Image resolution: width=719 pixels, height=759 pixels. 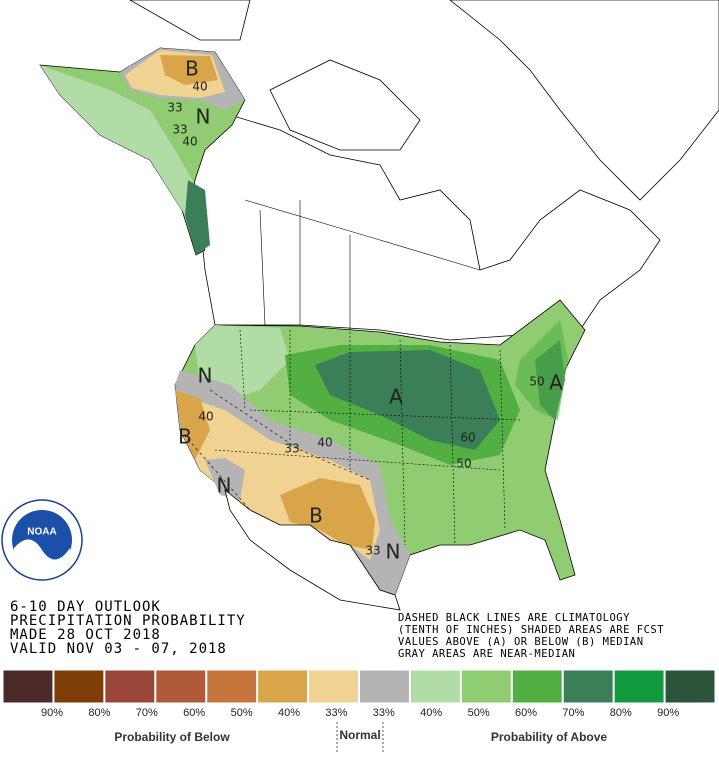 I want to click on above-60-ne, so click(x=541, y=370).